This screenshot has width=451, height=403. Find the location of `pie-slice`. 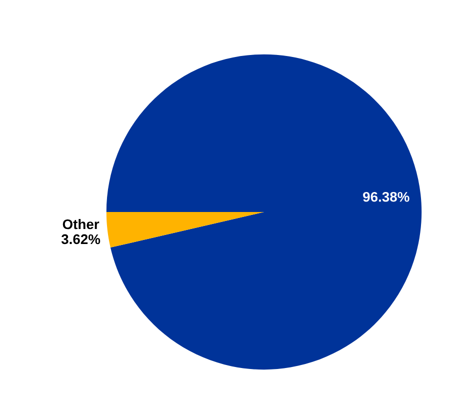

pie-slice is located at coordinates (185, 230).